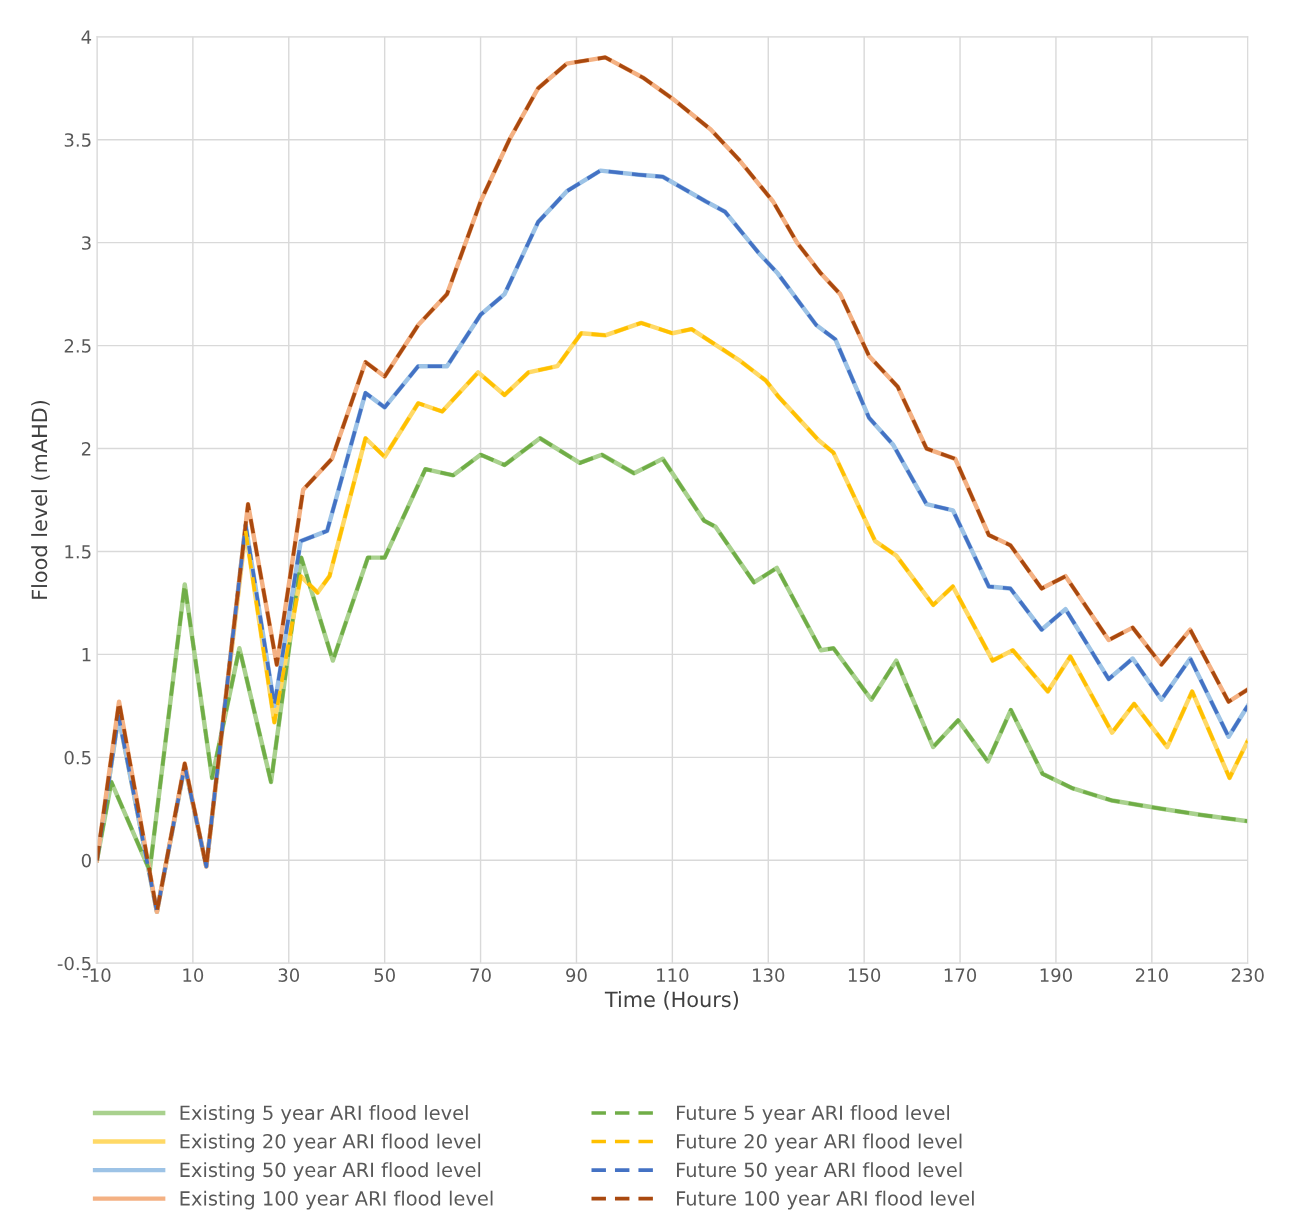 Image resolution: width=1293 pixels, height=1227 pixels. I want to click on x-tick-label: 70, so click(480, 975).